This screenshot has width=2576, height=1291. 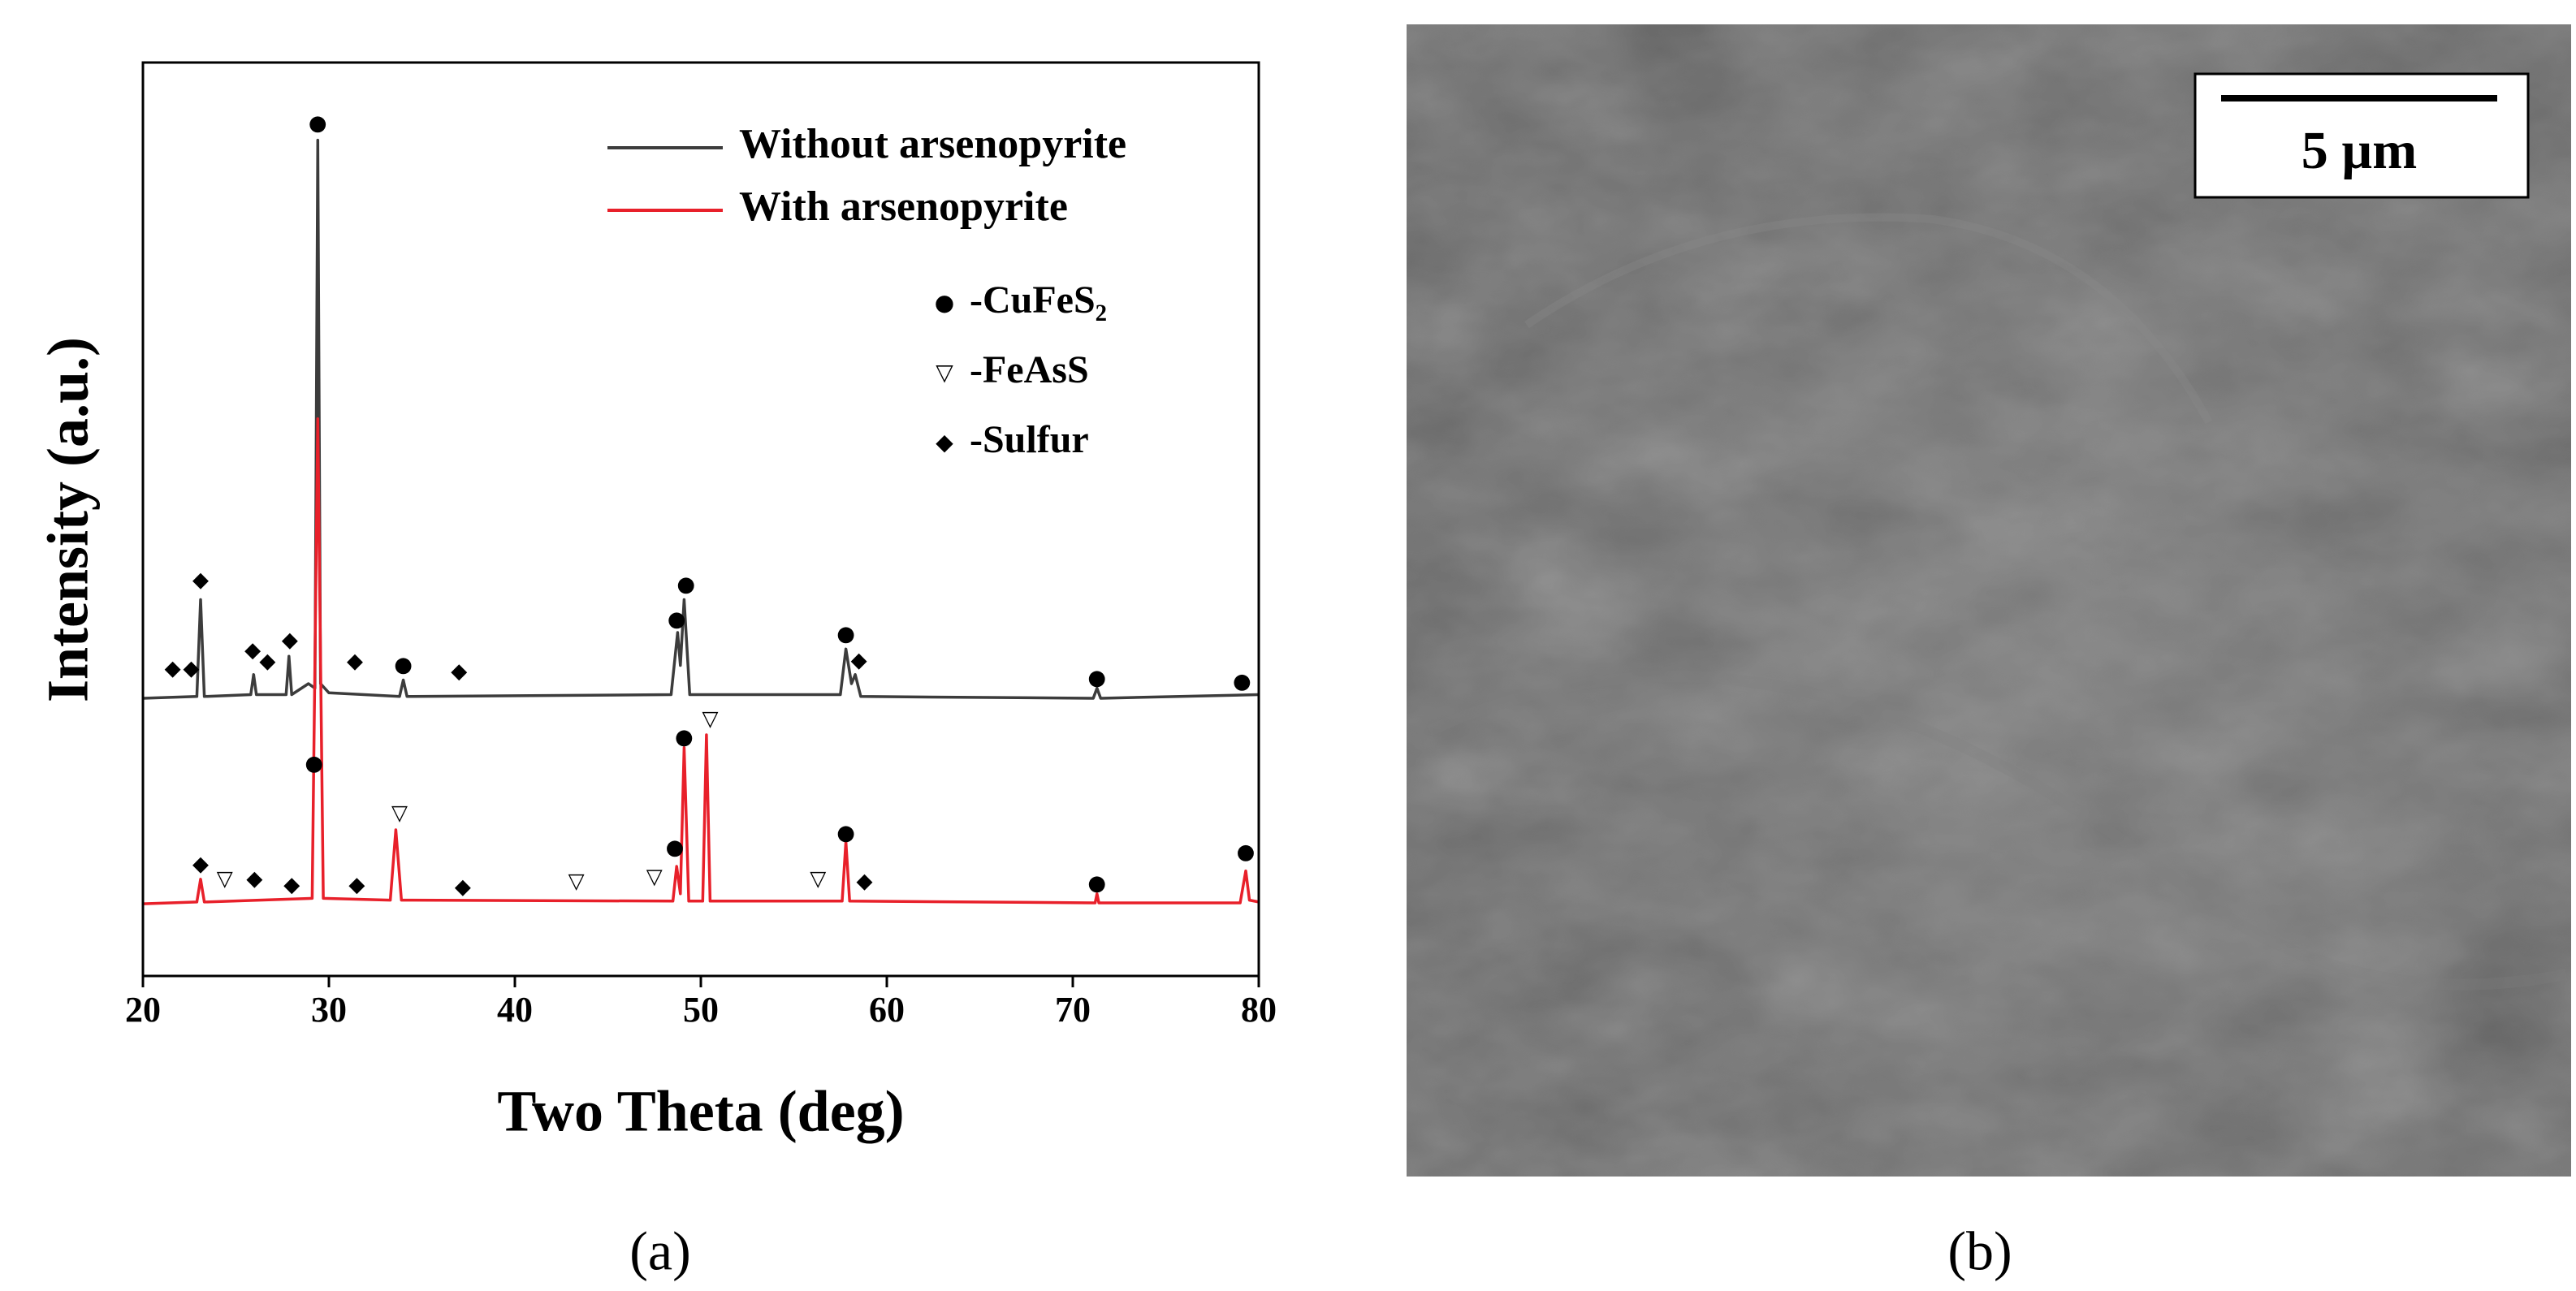 I want to click on scale-bar-label: 5 µm, so click(x=2360, y=150).